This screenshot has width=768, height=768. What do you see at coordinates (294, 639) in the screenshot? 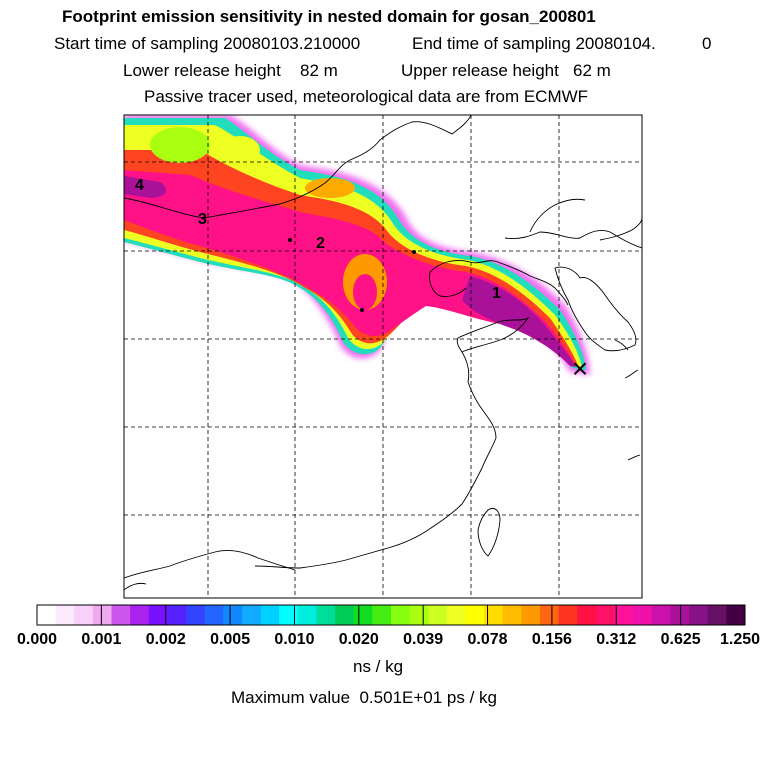
I see `colorbar-tick-label: 0.010` at bounding box center [294, 639].